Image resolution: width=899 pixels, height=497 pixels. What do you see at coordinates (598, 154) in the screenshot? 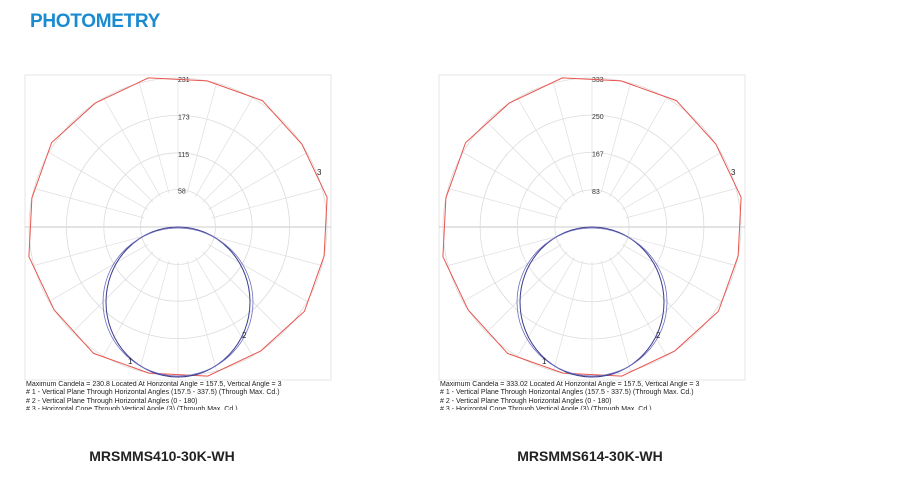
I see `ring-label: 167` at bounding box center [598, 154].